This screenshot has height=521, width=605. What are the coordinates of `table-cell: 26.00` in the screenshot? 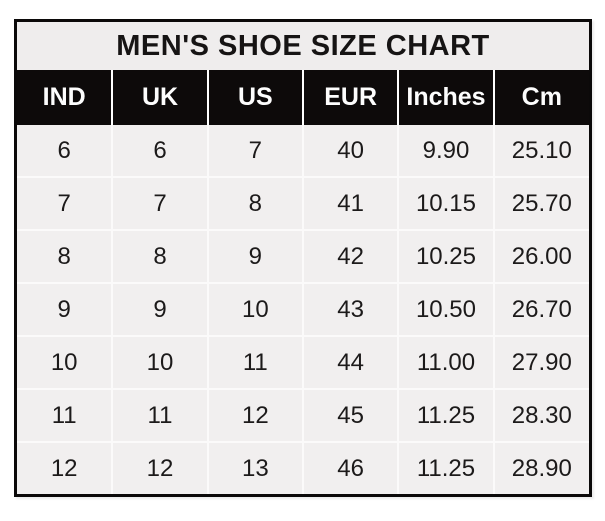 It's located at (540, 256).